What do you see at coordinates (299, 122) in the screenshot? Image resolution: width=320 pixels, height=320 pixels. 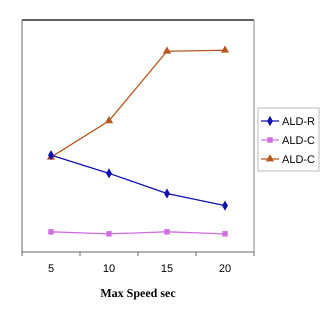 I see `legend-label: ALD-R` at bounding box center [299, 122].